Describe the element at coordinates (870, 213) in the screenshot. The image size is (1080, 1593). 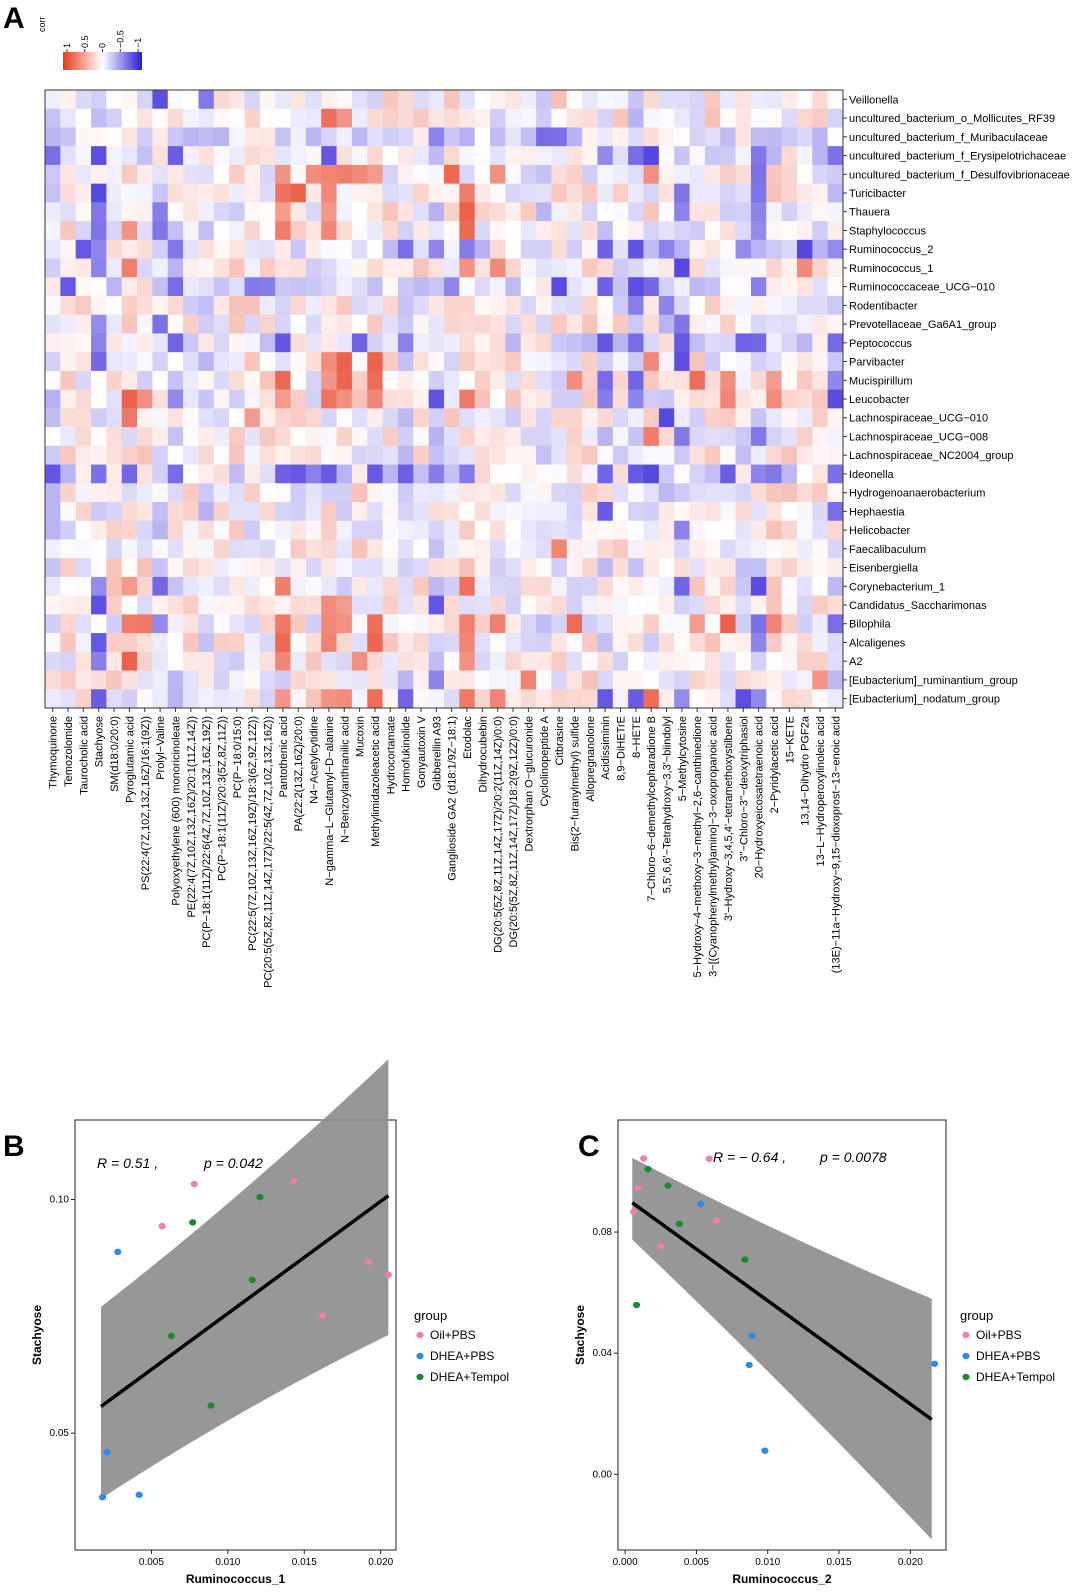
I see `row-label: Thauera` at that location.